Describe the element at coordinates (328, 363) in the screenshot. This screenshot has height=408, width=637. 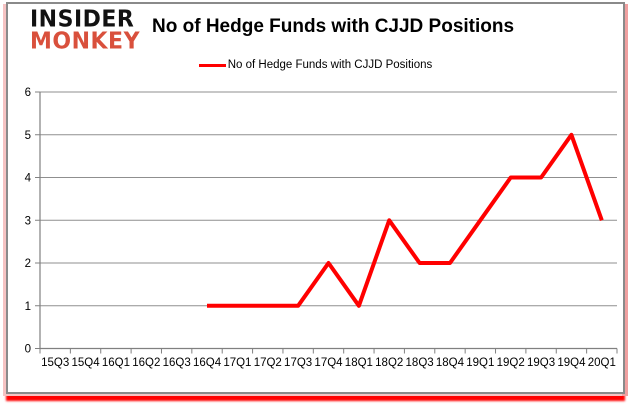
I see `x-tick-label: 17Q4` at that location.